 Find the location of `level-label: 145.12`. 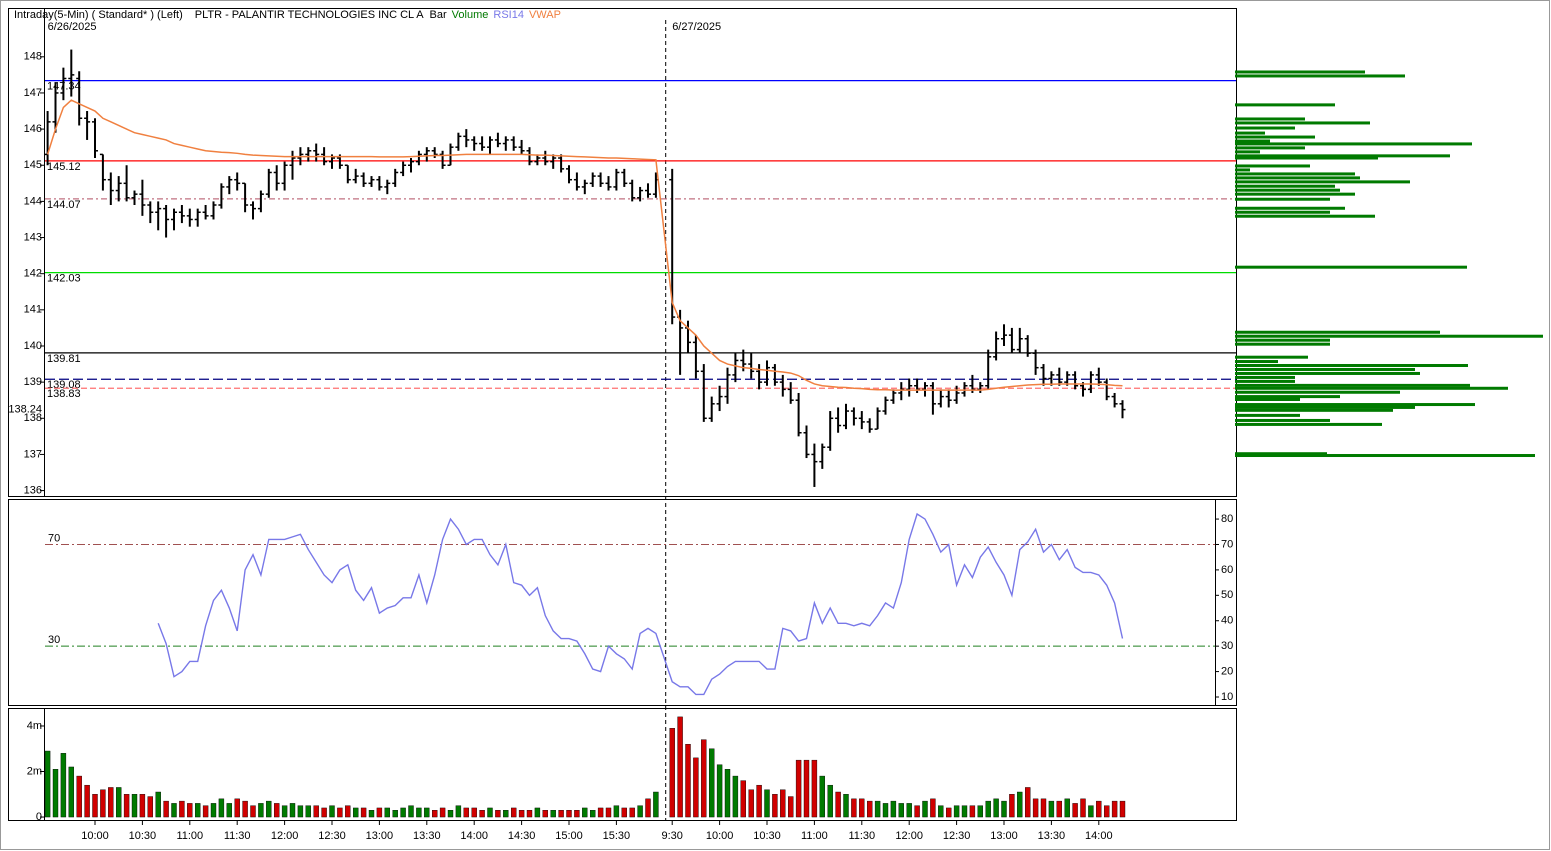

level-label: 145.12 is located at coordinates (64, 167).